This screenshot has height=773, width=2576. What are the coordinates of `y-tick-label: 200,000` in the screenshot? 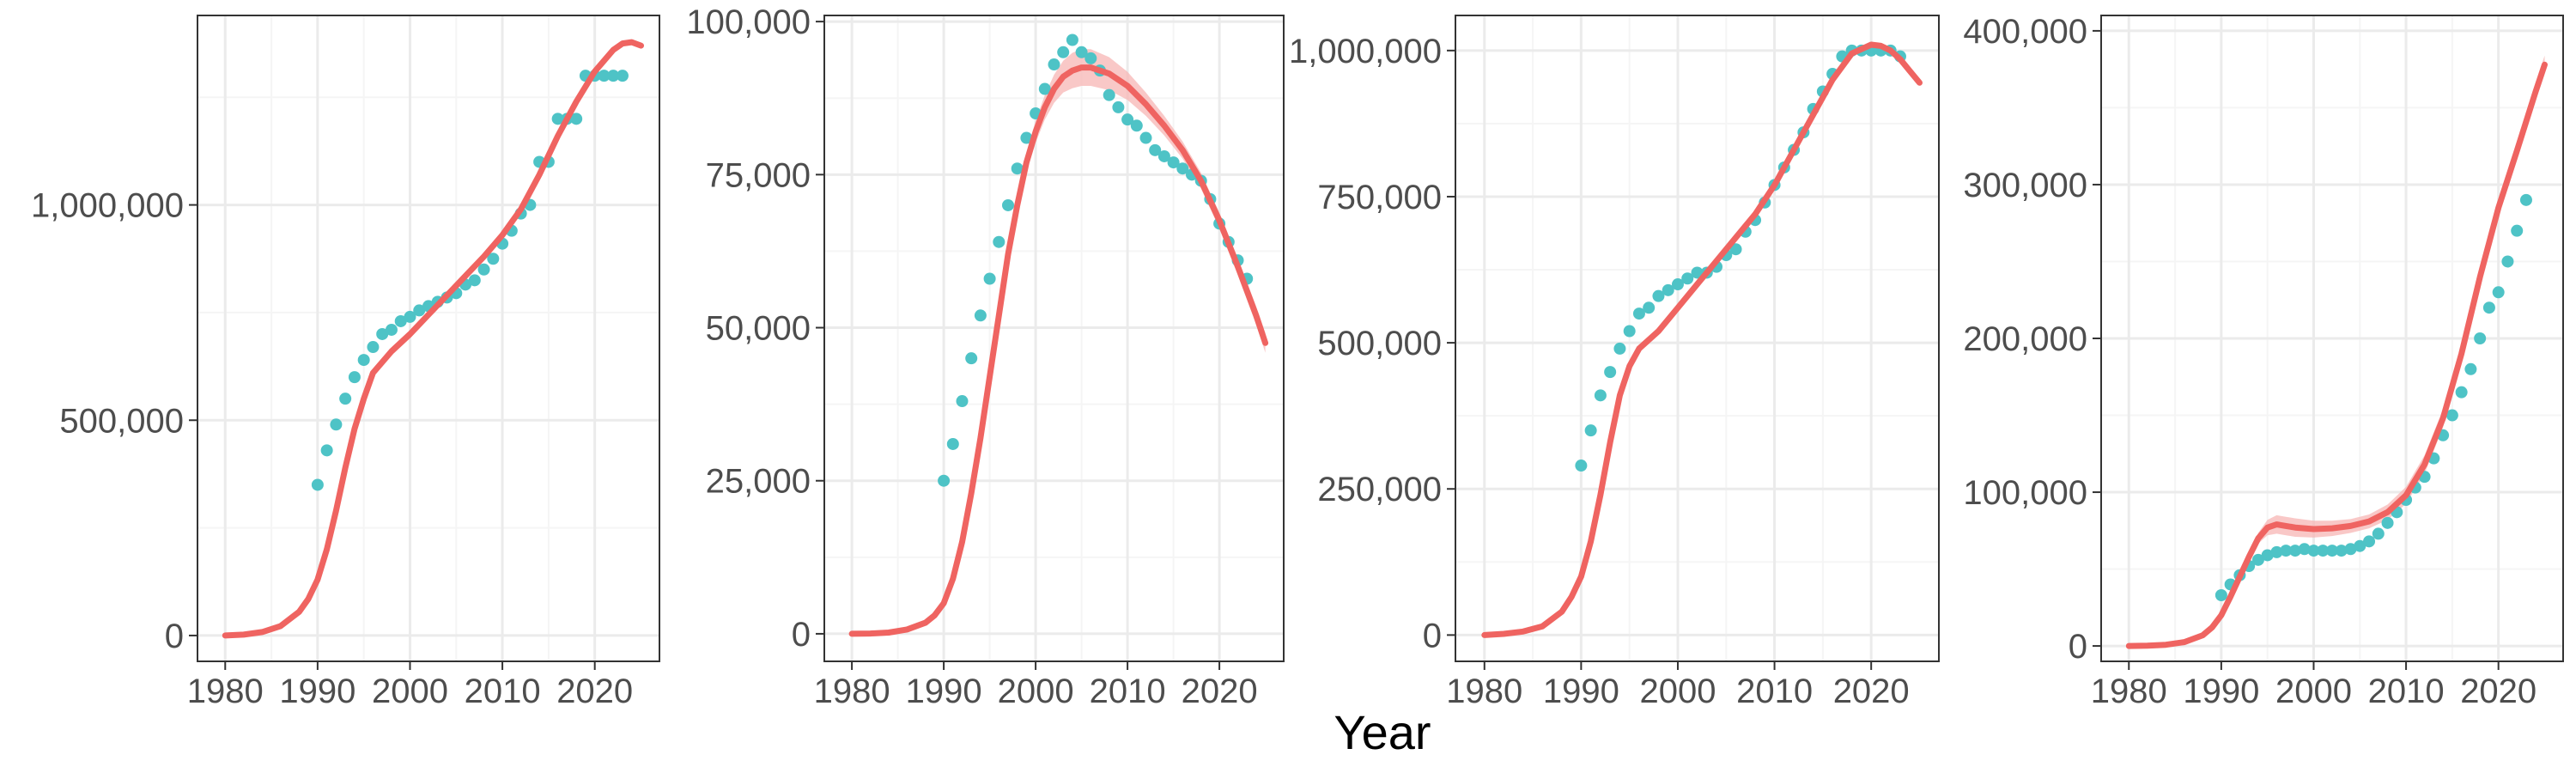 It's located at (2025, 339).